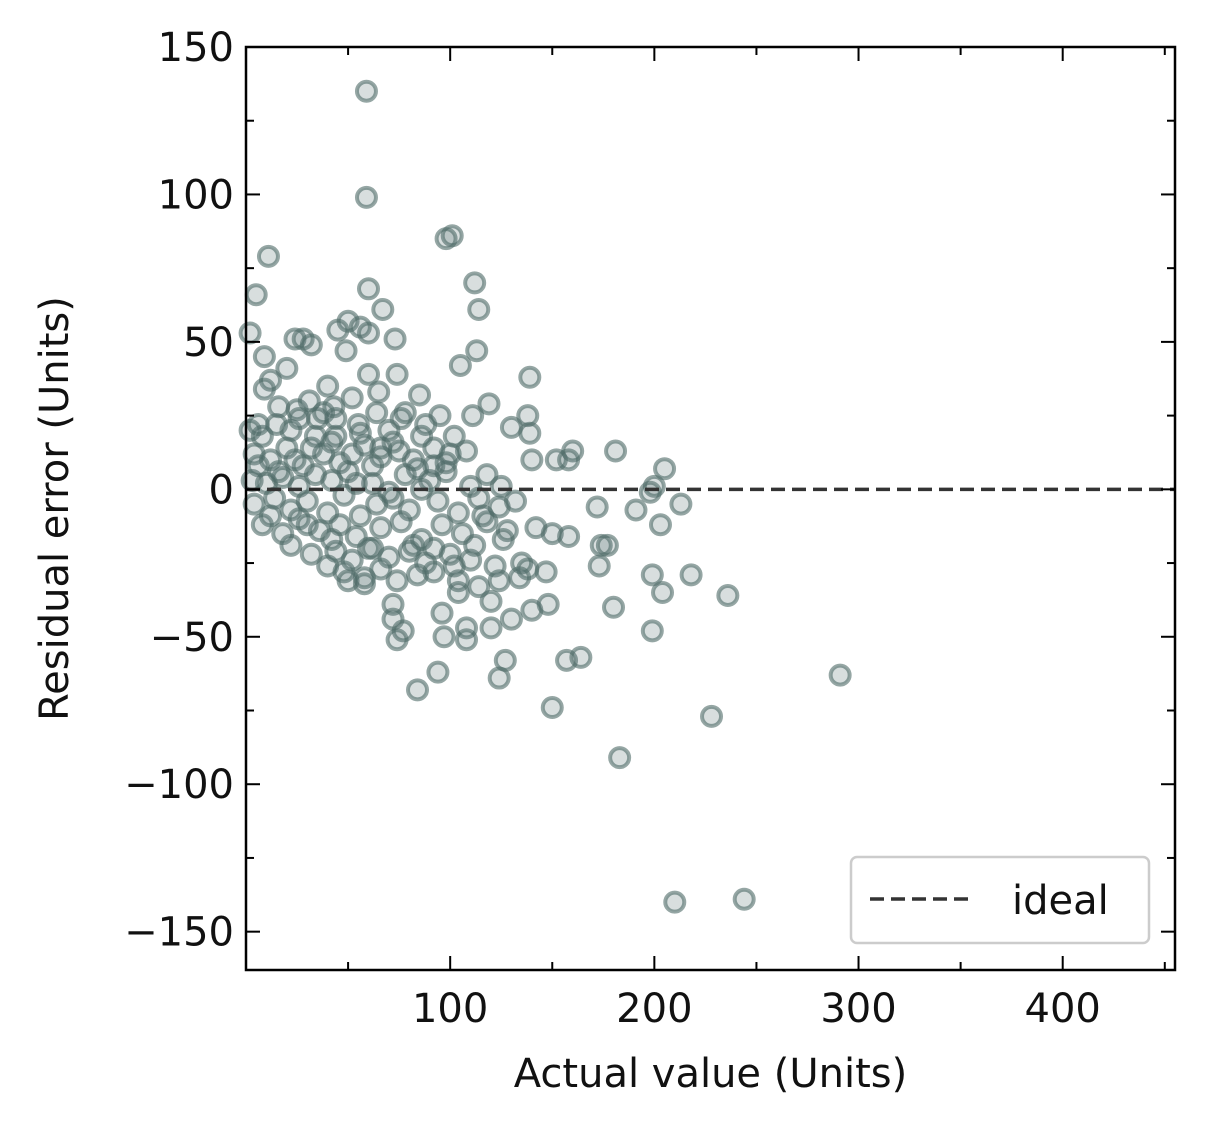  I want to click on y-tick-label: 150, so click(196, 48).